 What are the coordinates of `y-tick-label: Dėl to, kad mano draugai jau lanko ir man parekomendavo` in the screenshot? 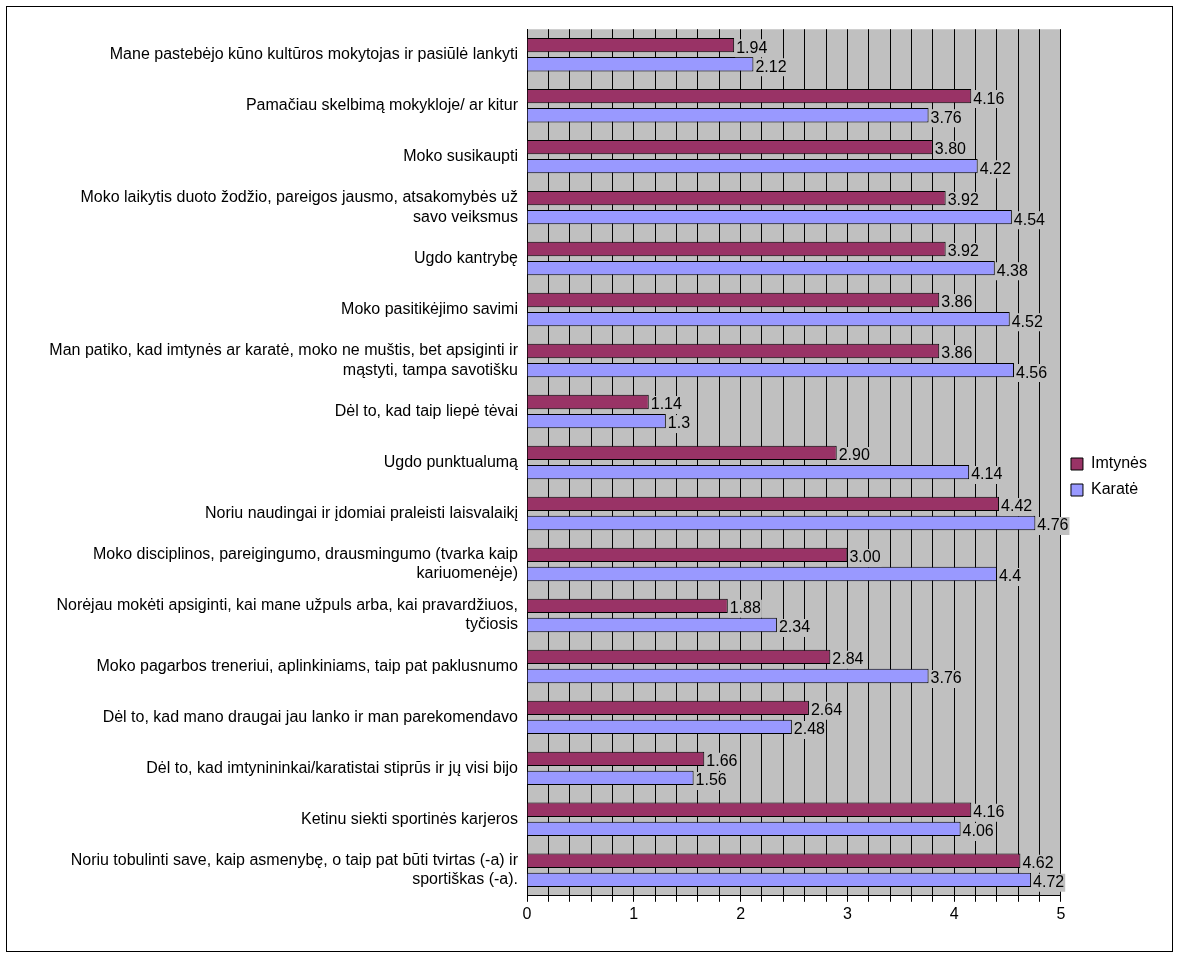 It's located at (310, 716).